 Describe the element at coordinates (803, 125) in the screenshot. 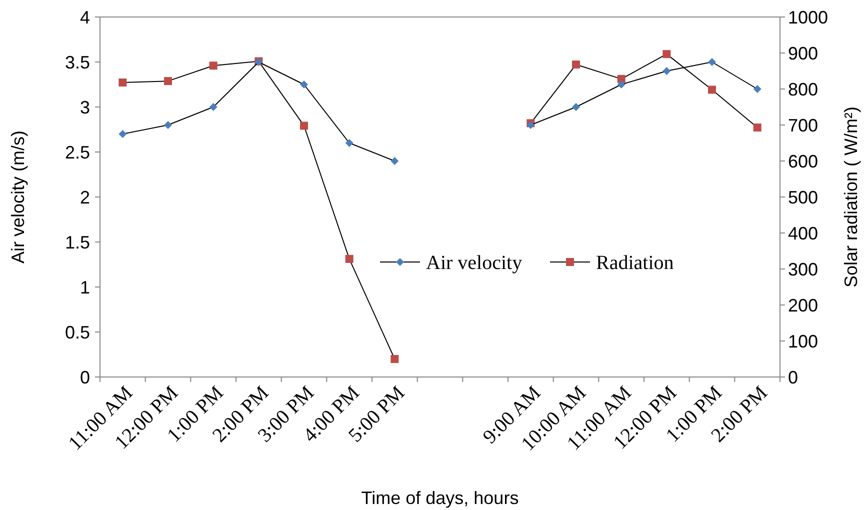

I see `y2-tick-label: 700` at that location.